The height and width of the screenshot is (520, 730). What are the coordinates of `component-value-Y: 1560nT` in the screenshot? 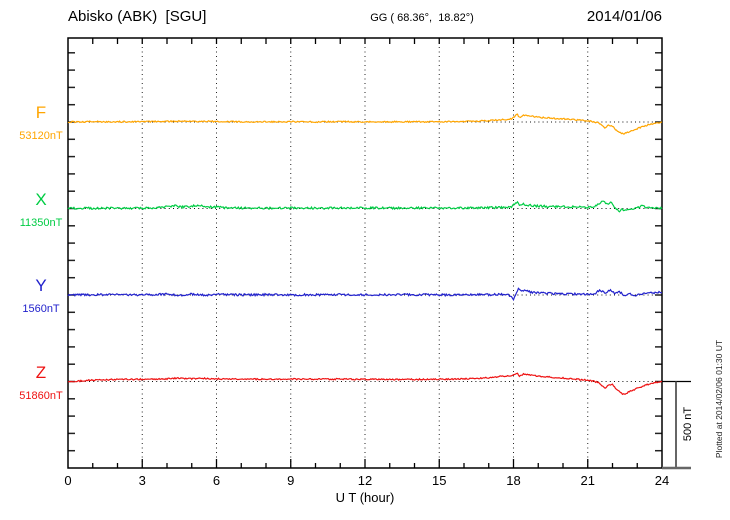 It's located at (41, 309).